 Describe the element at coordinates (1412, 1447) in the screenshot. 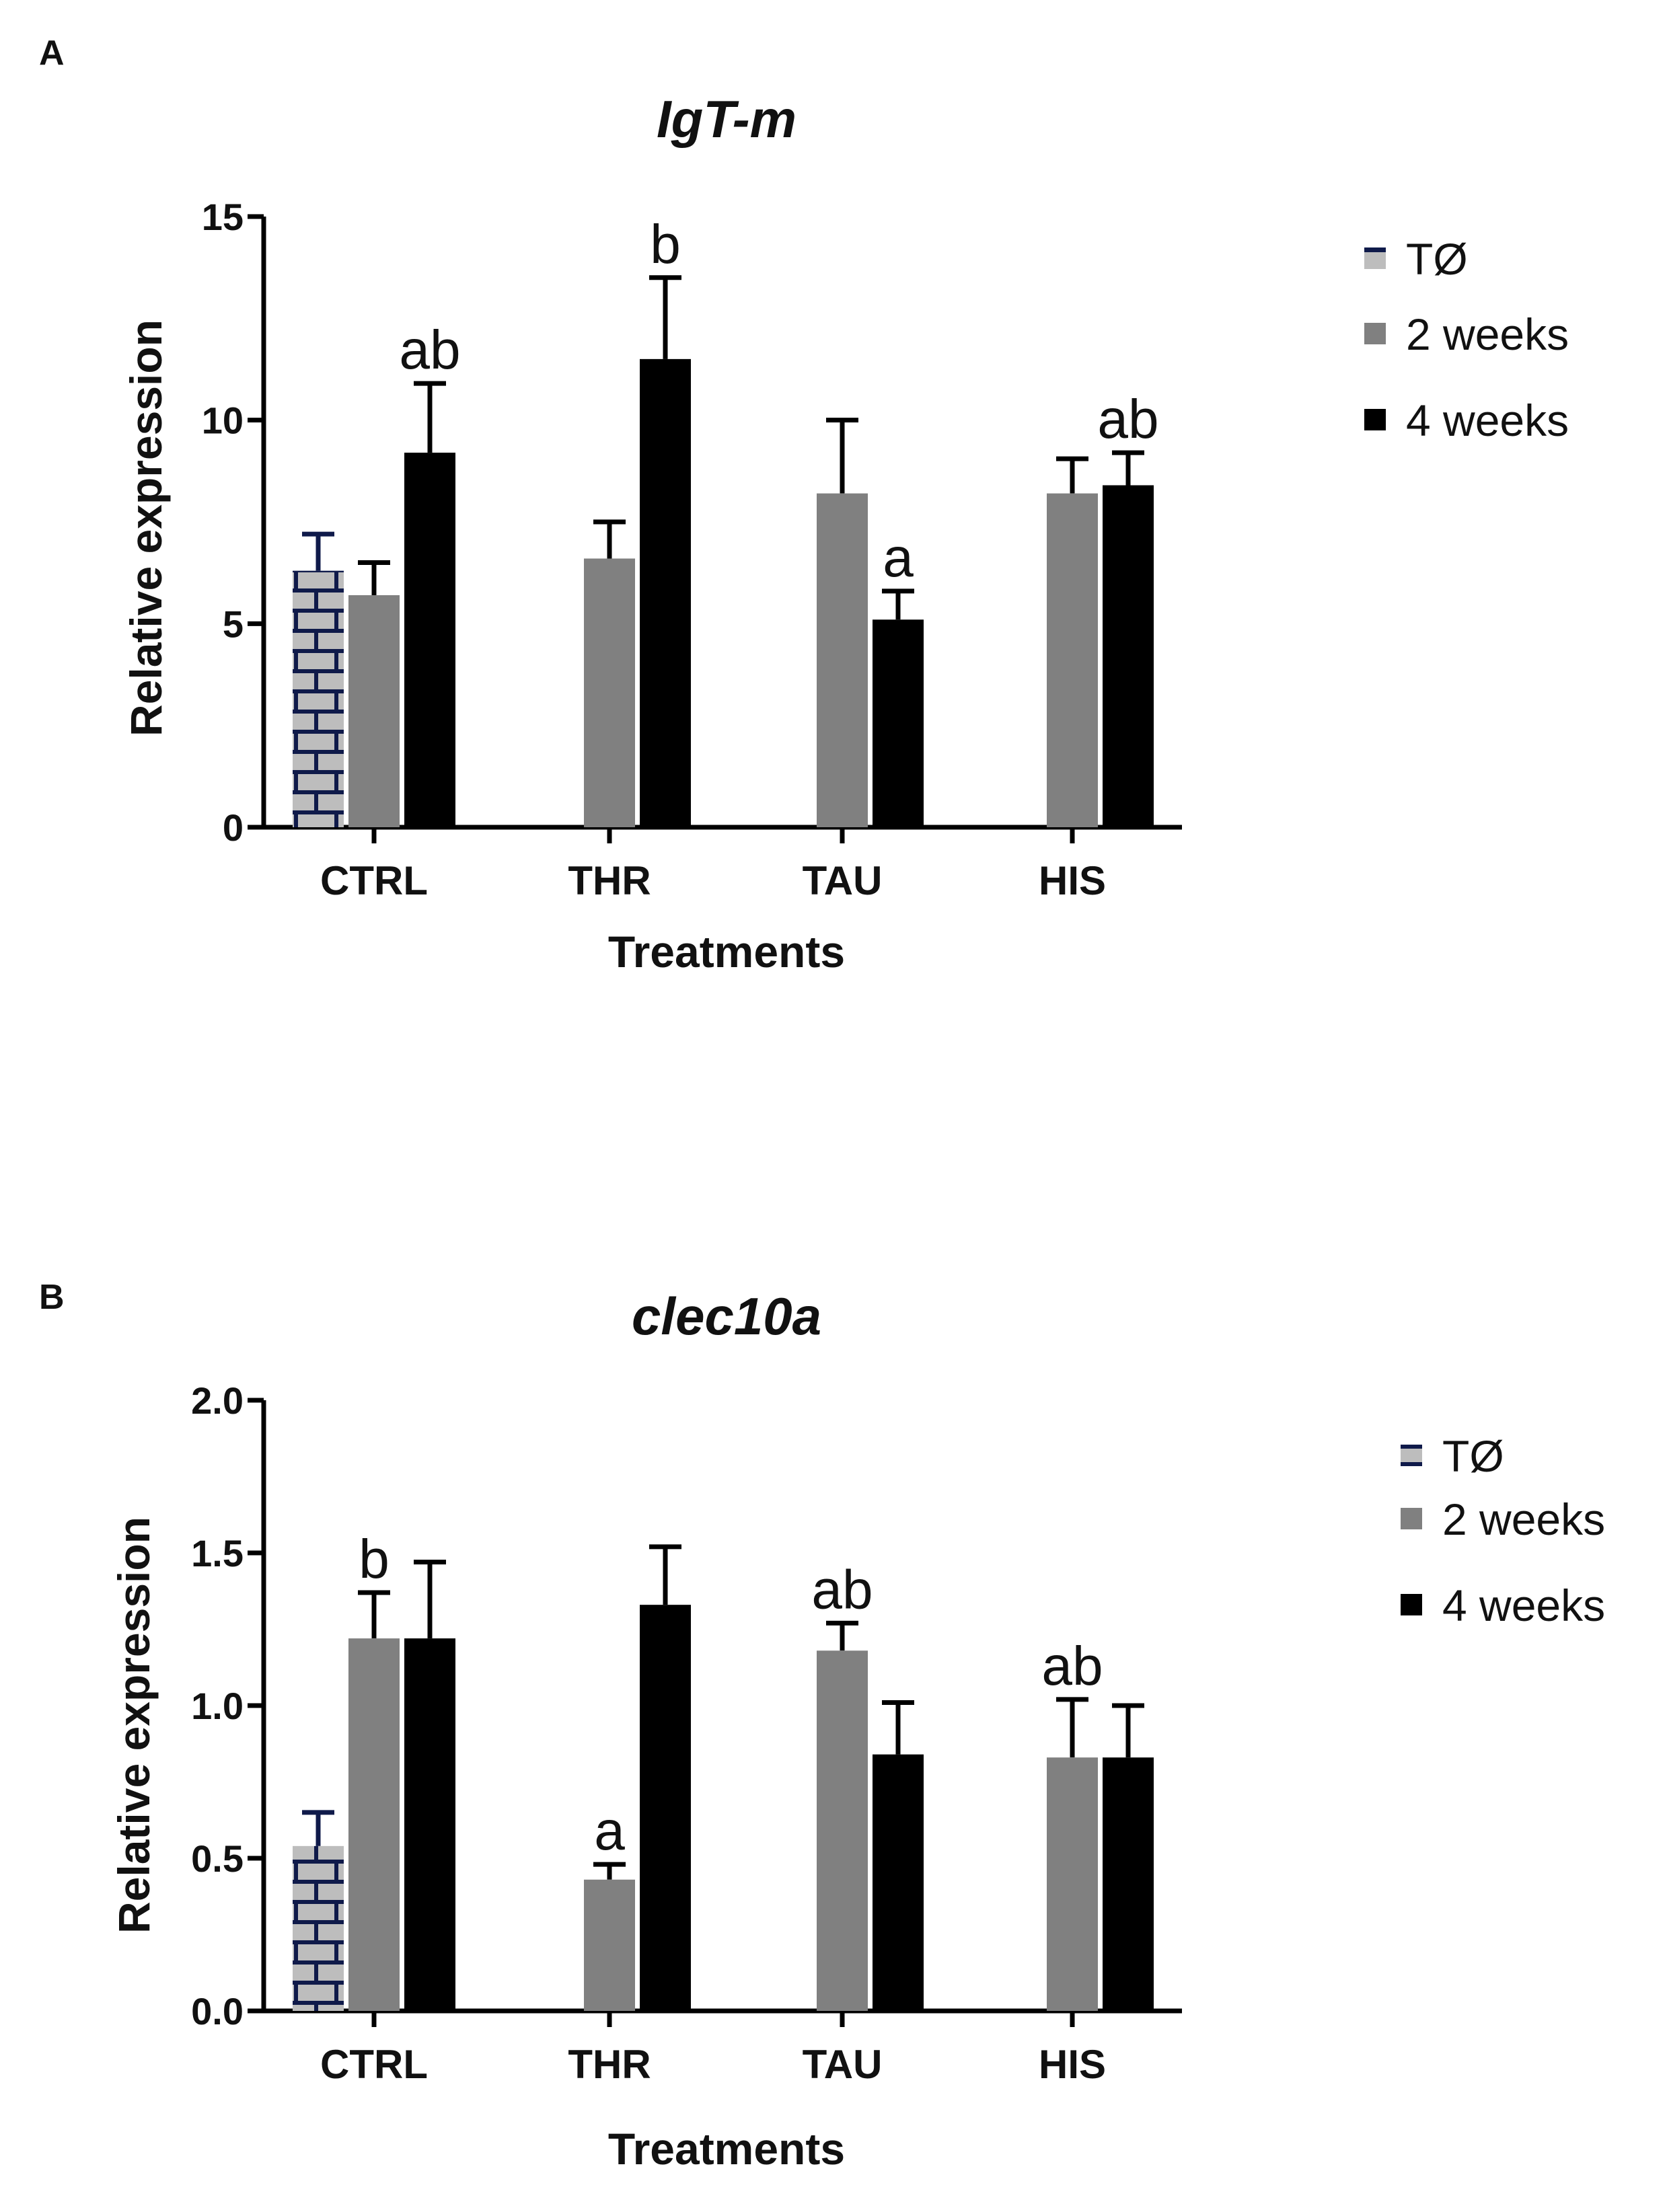

I see `legend-swatch-t0-pattern-top` at that location.